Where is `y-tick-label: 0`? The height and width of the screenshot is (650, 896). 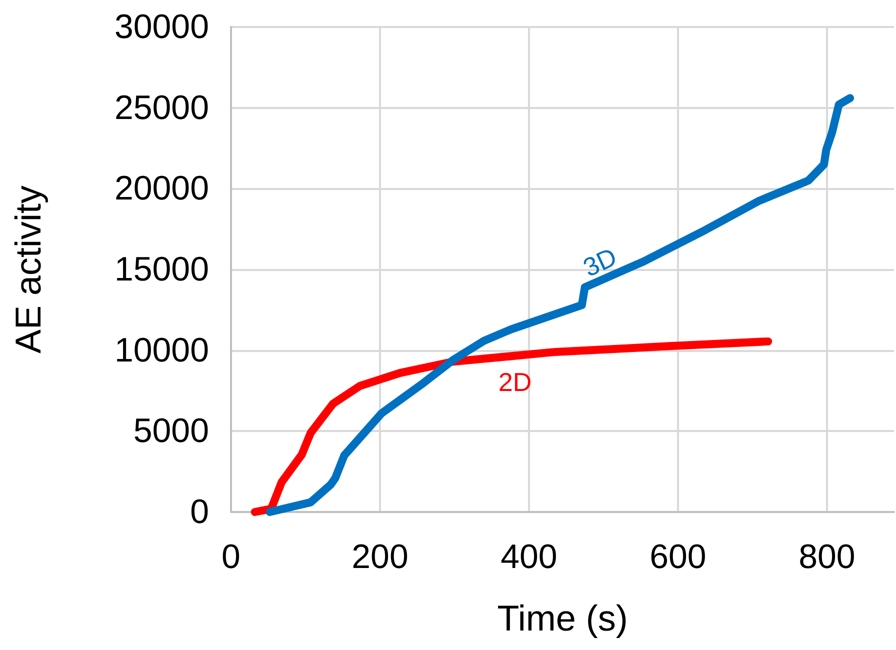
y-tick-label: 0 is located at coordinates (199, 512).